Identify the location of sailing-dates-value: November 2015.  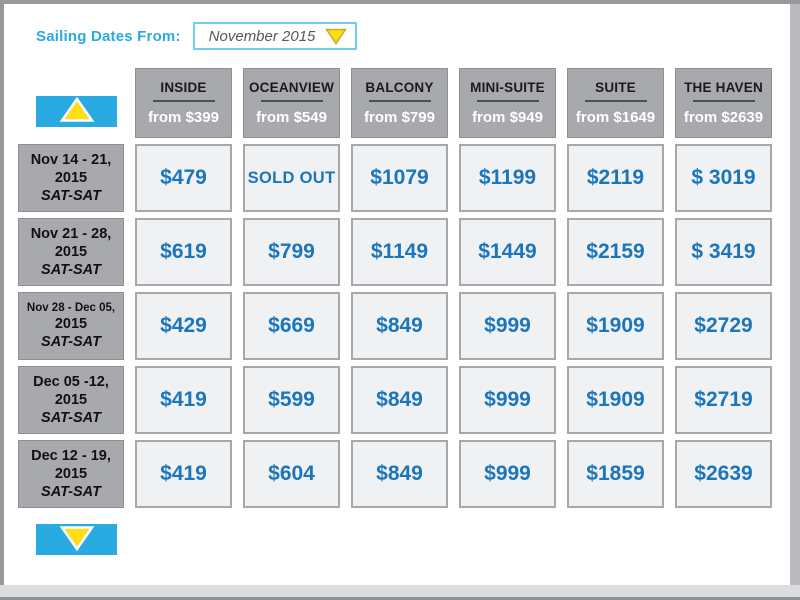
(262, 36).